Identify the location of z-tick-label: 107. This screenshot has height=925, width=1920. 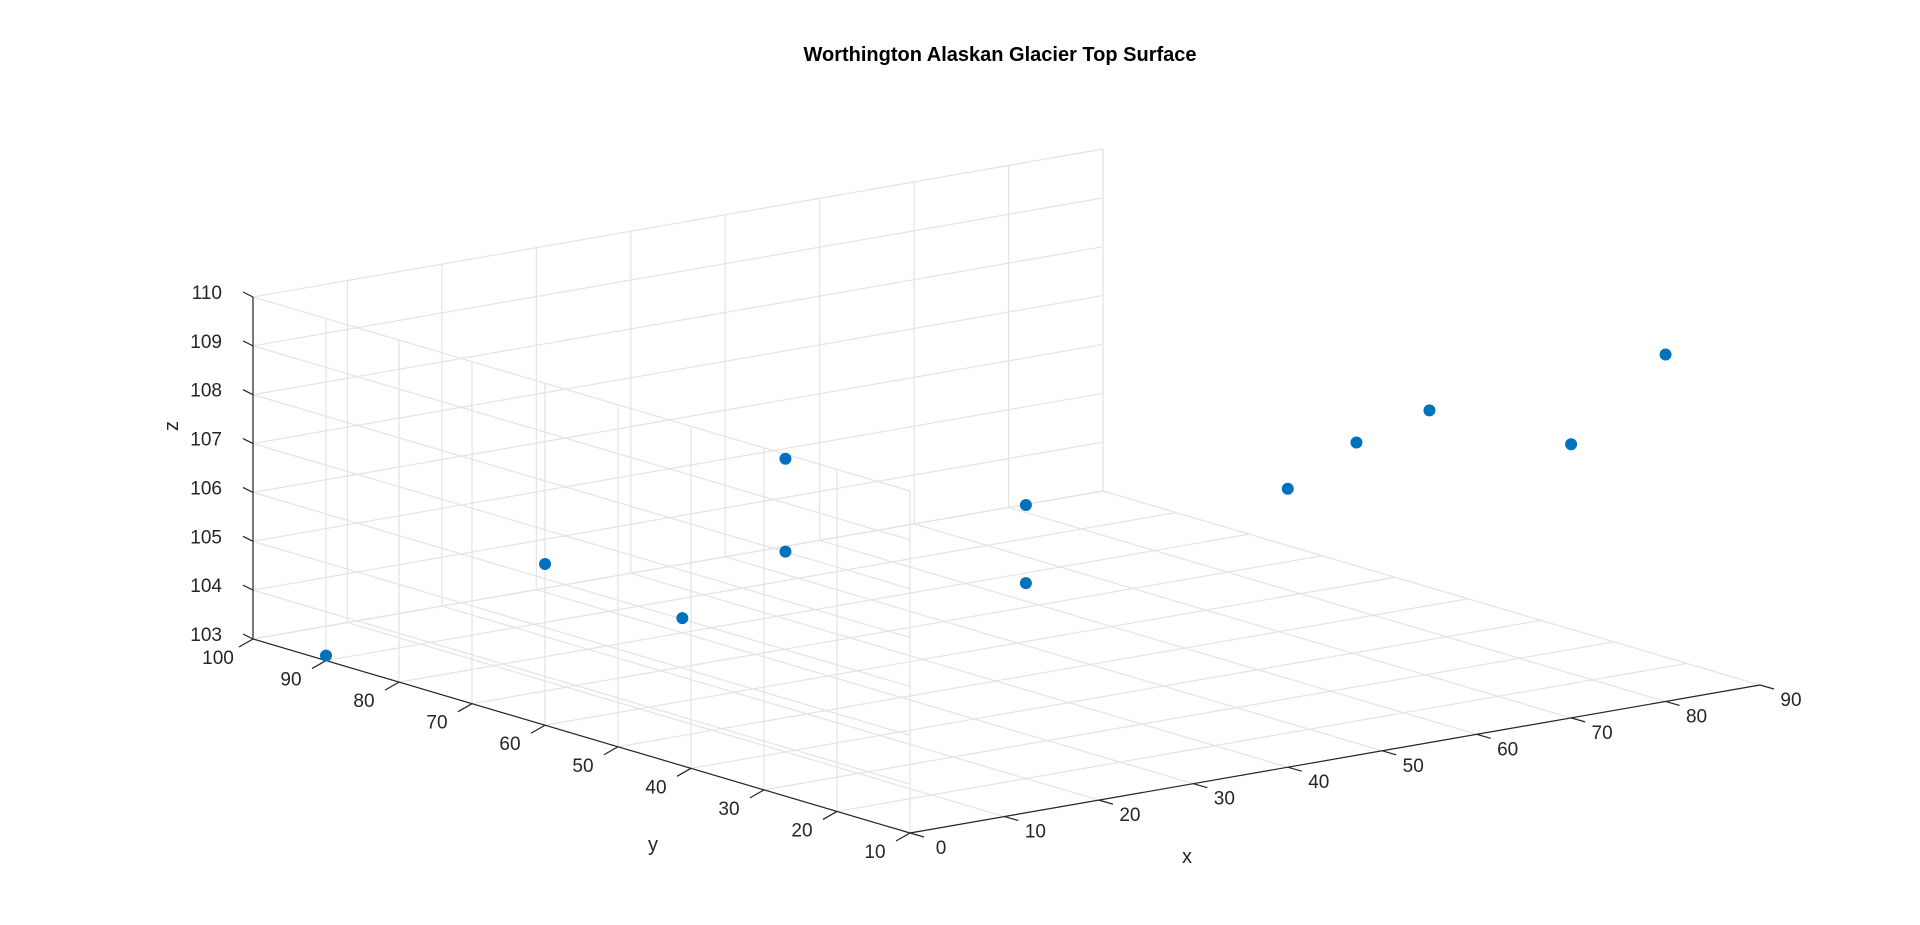
(206, 440).